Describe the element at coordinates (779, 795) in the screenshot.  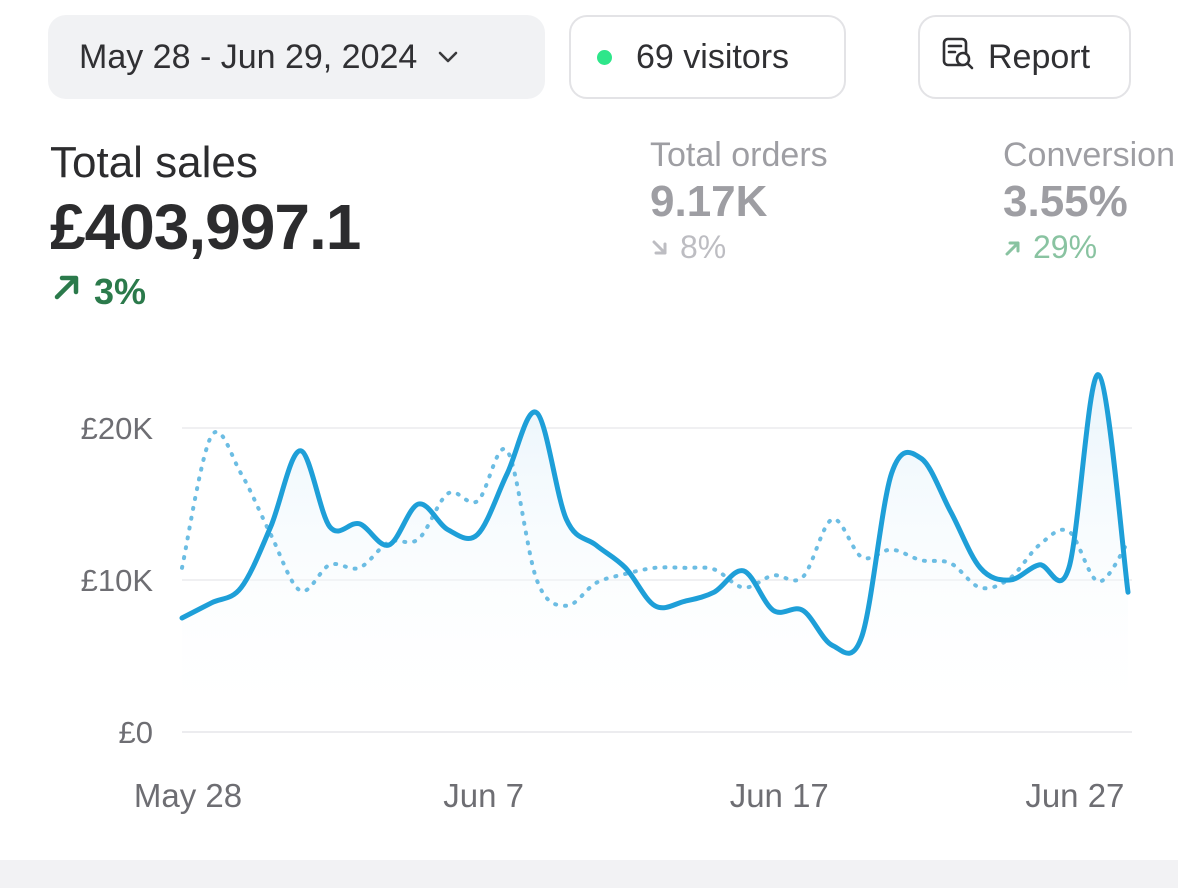
I see `x-tick-label: Jun 17` at that location.